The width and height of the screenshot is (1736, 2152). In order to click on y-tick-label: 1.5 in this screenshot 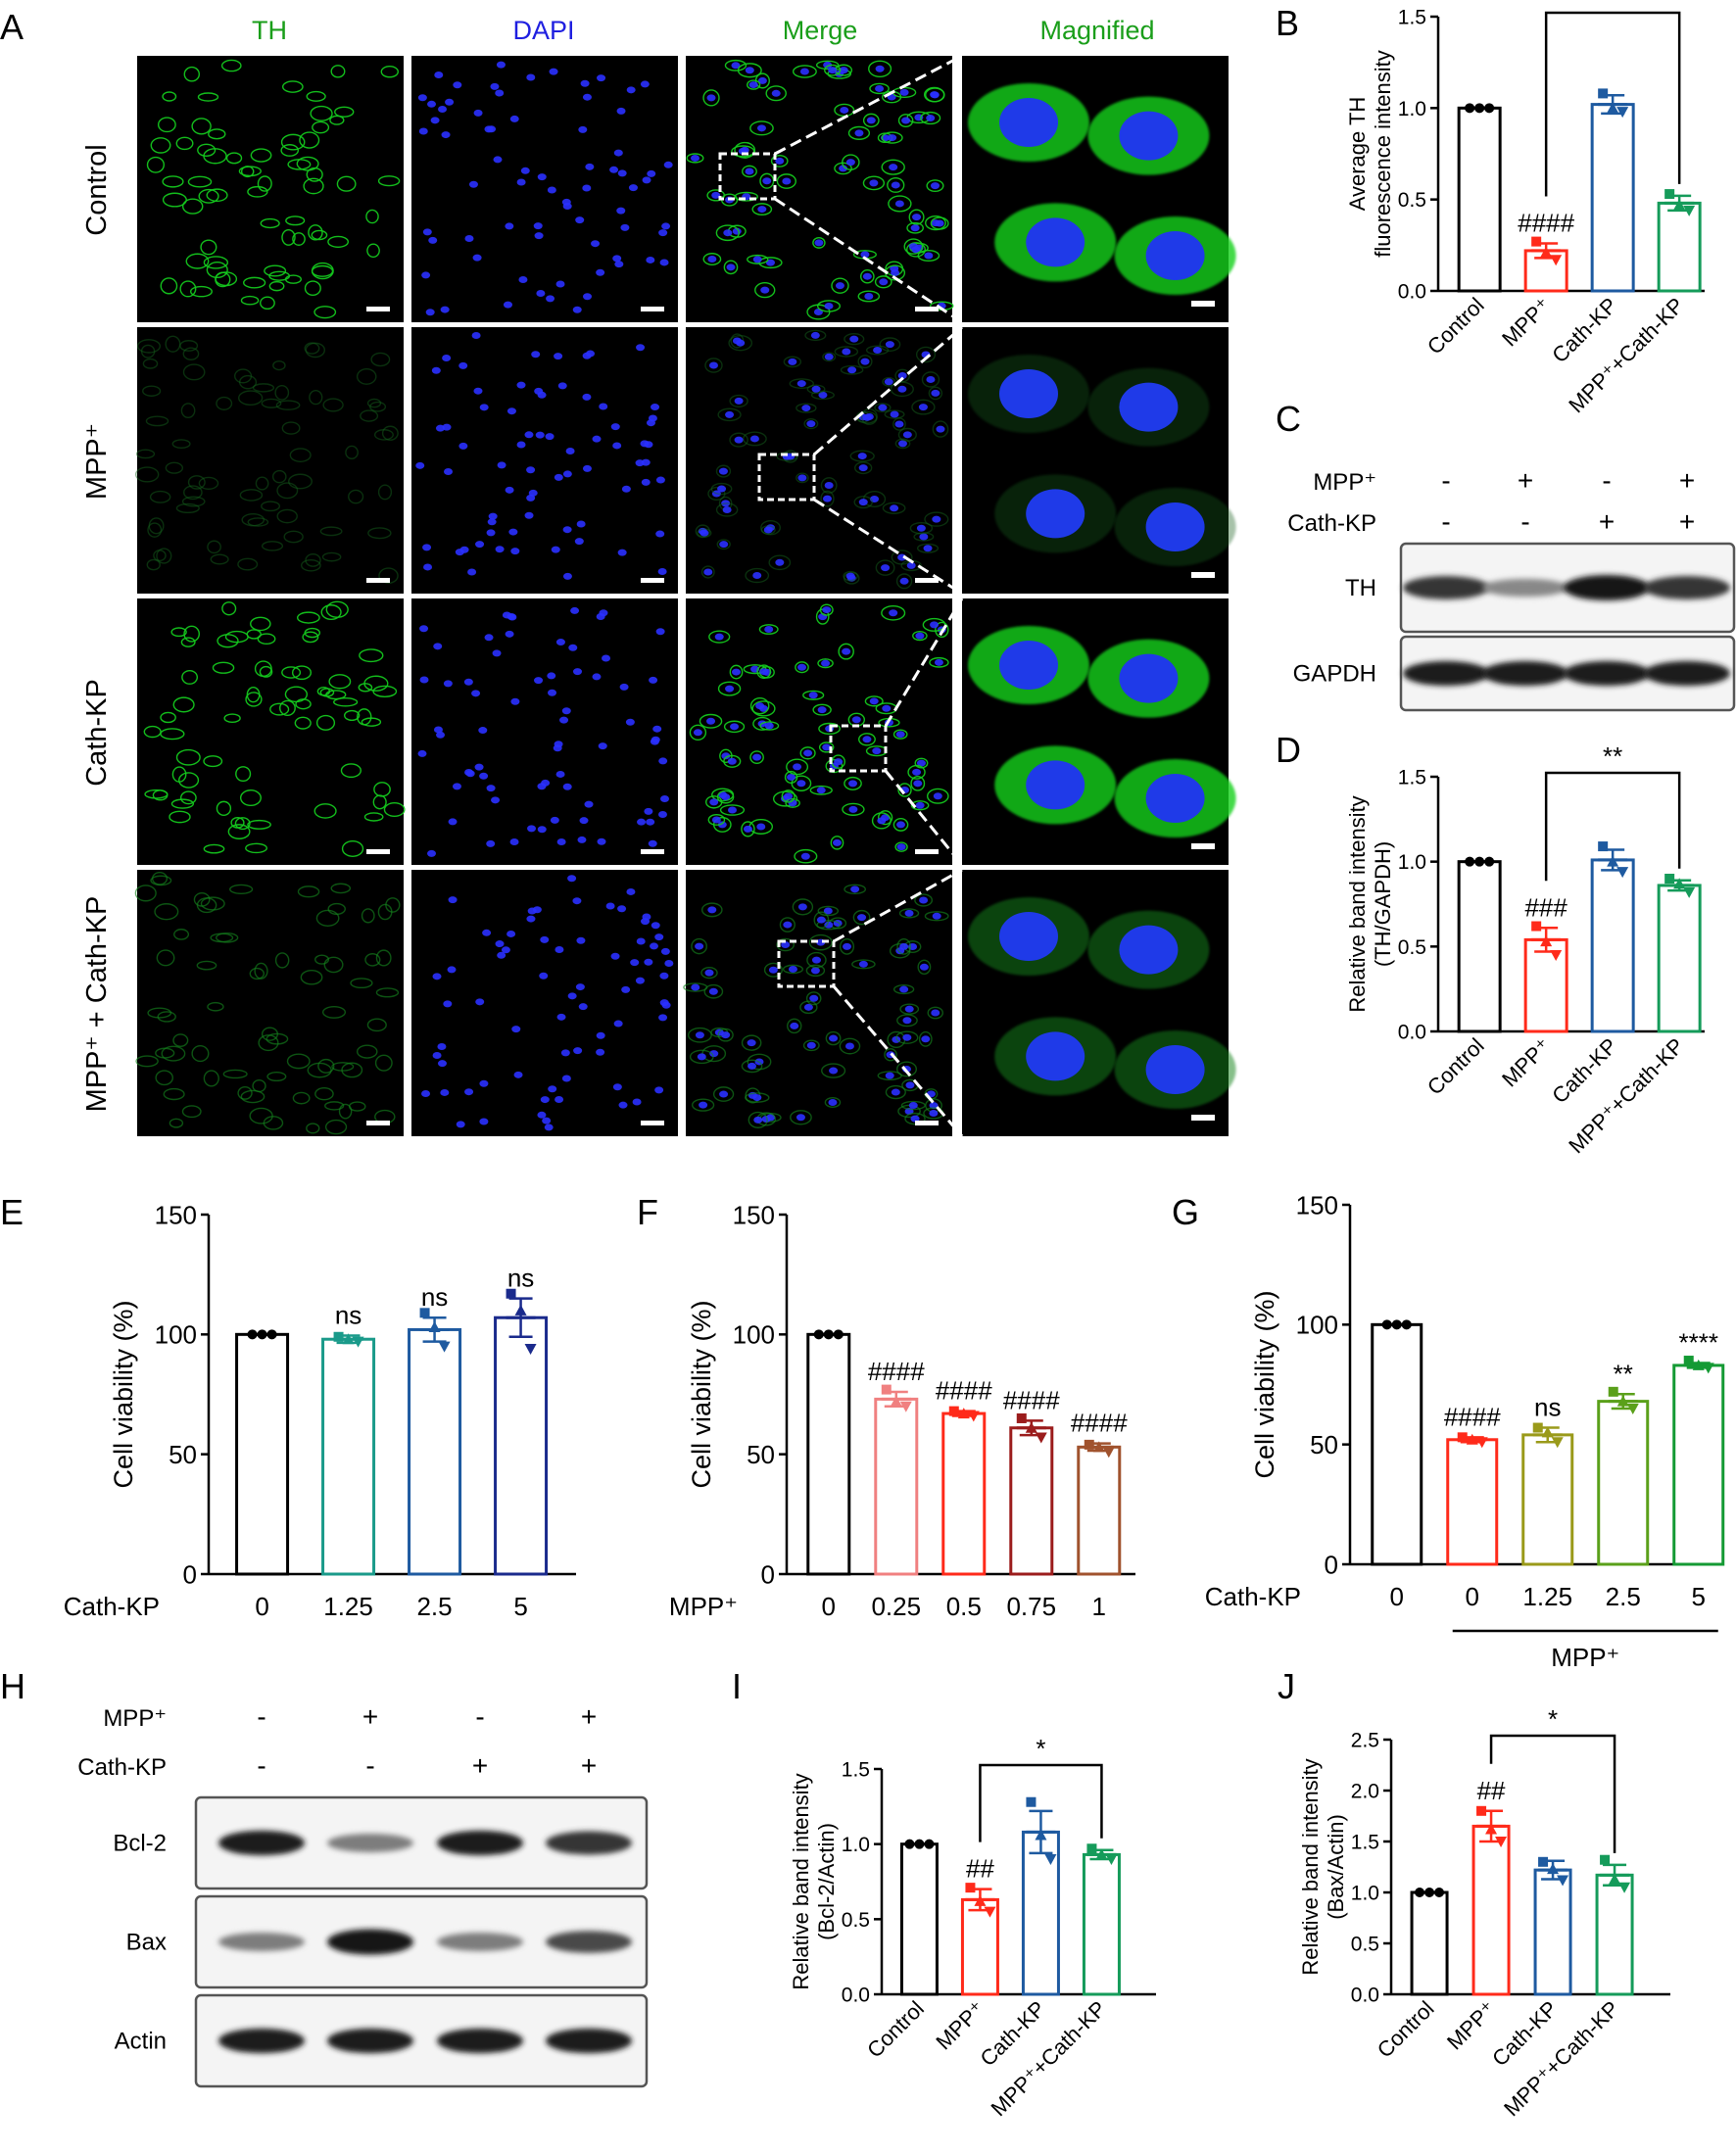, I will do `click(1412, 18)`.